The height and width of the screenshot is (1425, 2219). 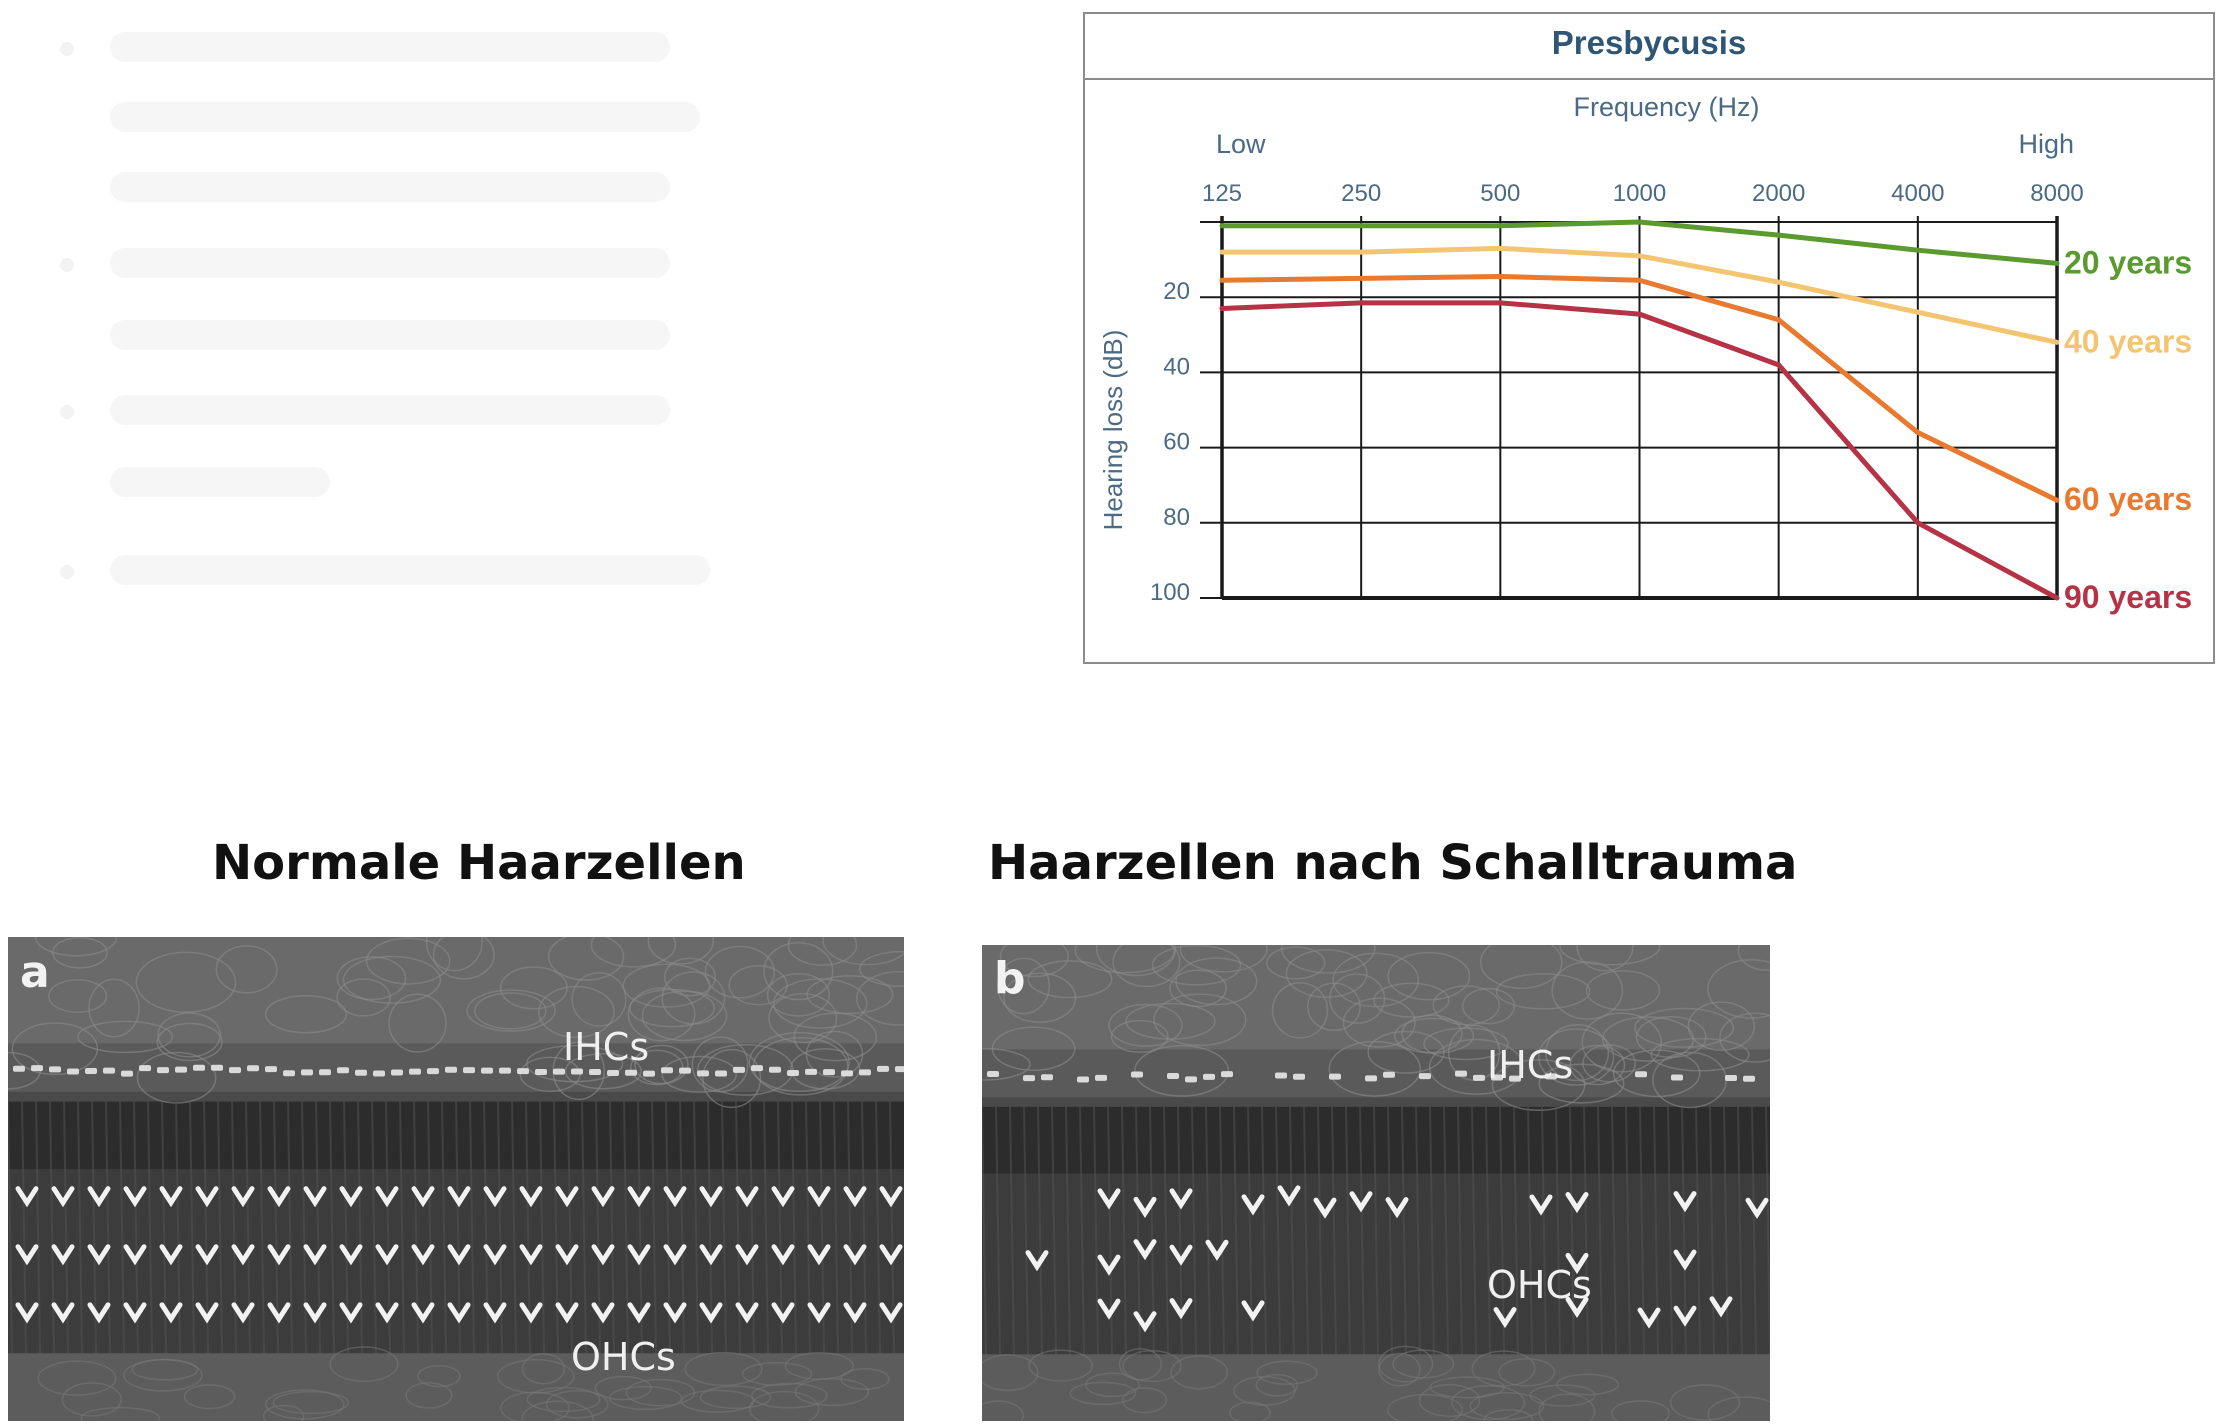 What do you see at coordinates (1639, 242) in the screenshot?
I see `series-line-20-years` at bounding box center [1639, 242].